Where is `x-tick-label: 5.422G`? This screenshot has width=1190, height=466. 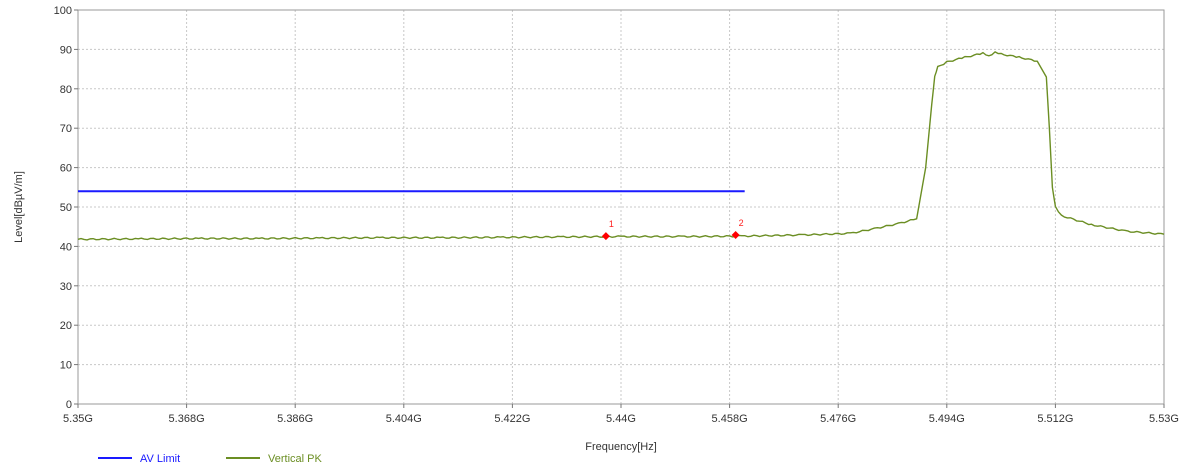 x-tick-label: 5.422G is located at coordinates (512, 419).